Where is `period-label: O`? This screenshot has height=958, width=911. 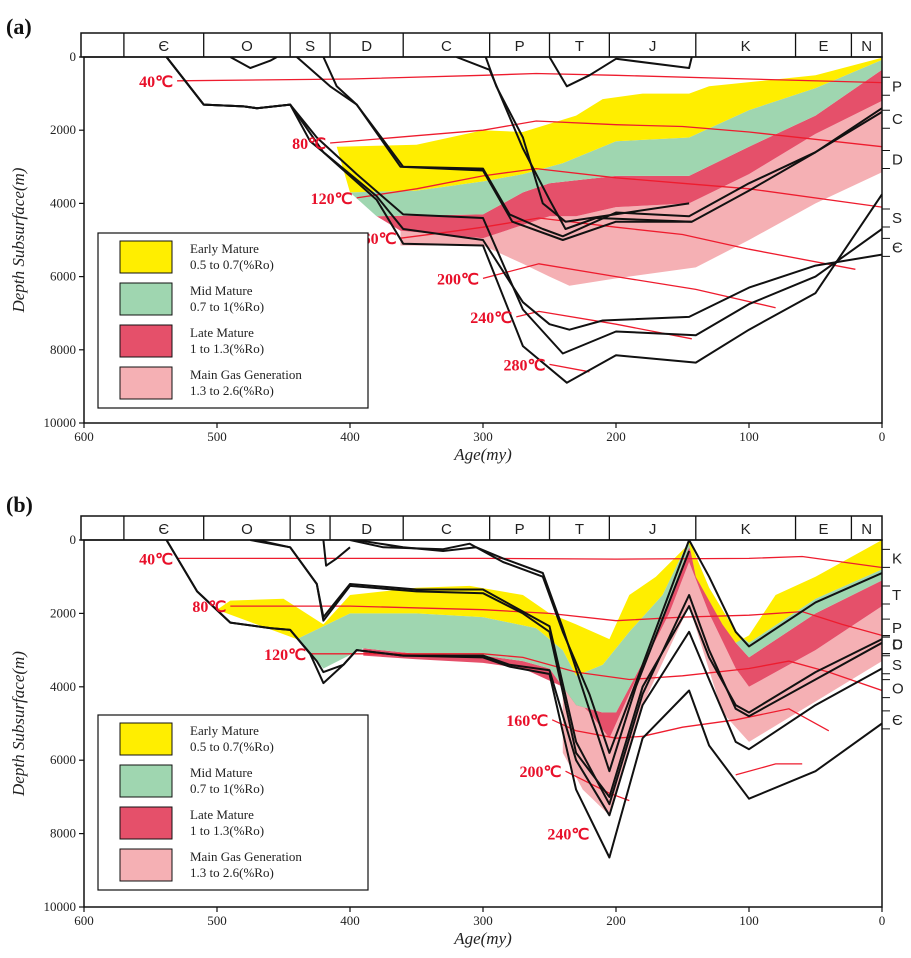 period-label: O is located at coordinates (247, 46).